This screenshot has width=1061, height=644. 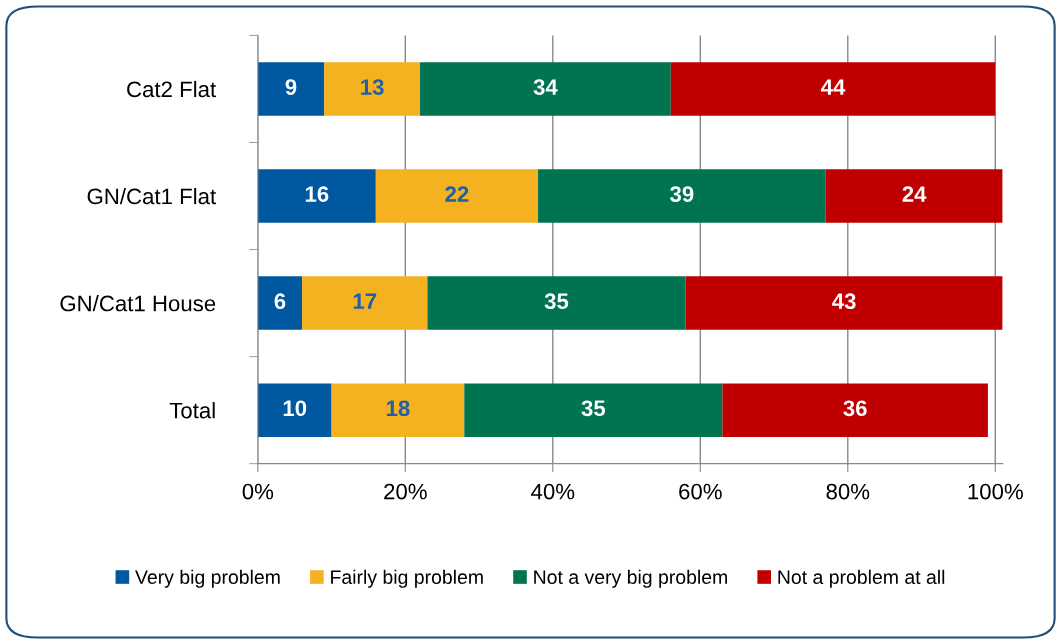 I want to click on y-tick-label: Total, so click(x=192, y=410).